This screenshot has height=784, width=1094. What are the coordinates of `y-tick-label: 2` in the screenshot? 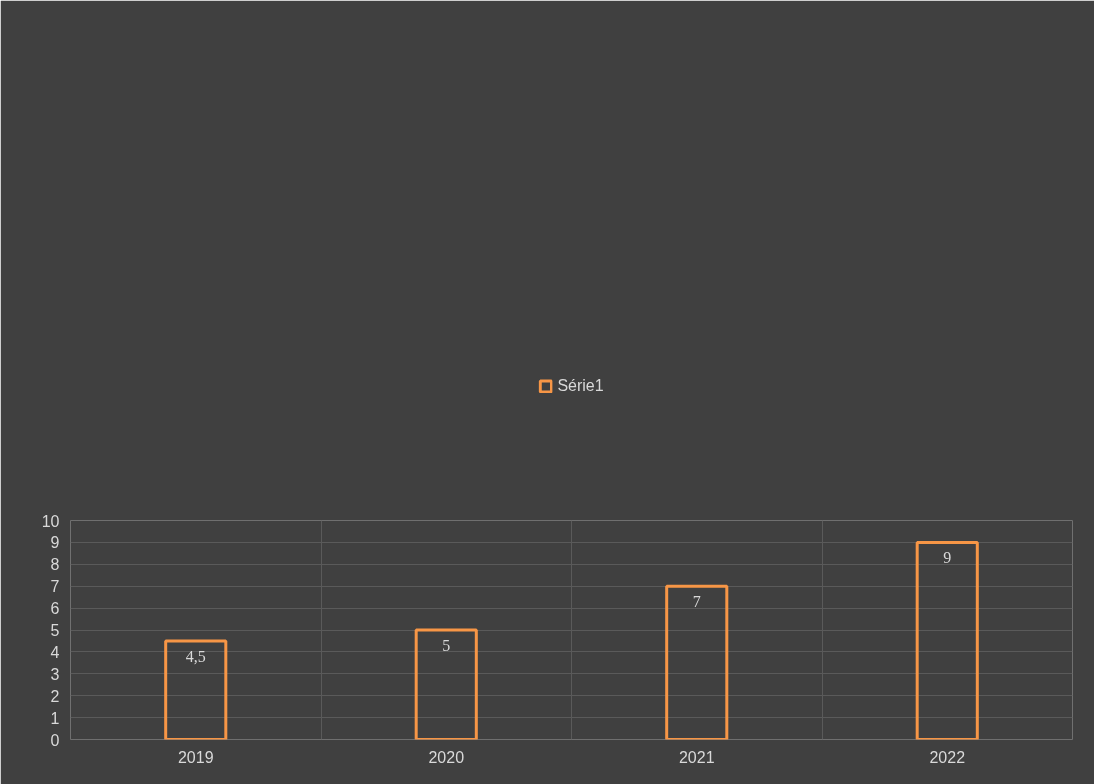 It's located at (55, 696).